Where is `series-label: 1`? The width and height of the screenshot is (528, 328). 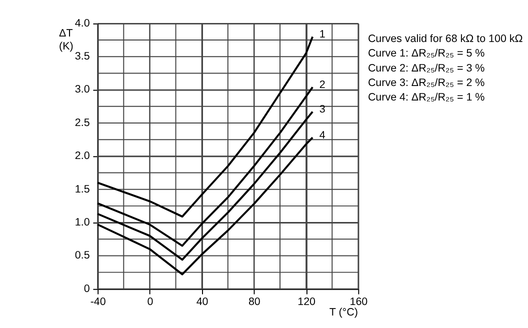
series-label: 1 is located at coordinates (322, 34).